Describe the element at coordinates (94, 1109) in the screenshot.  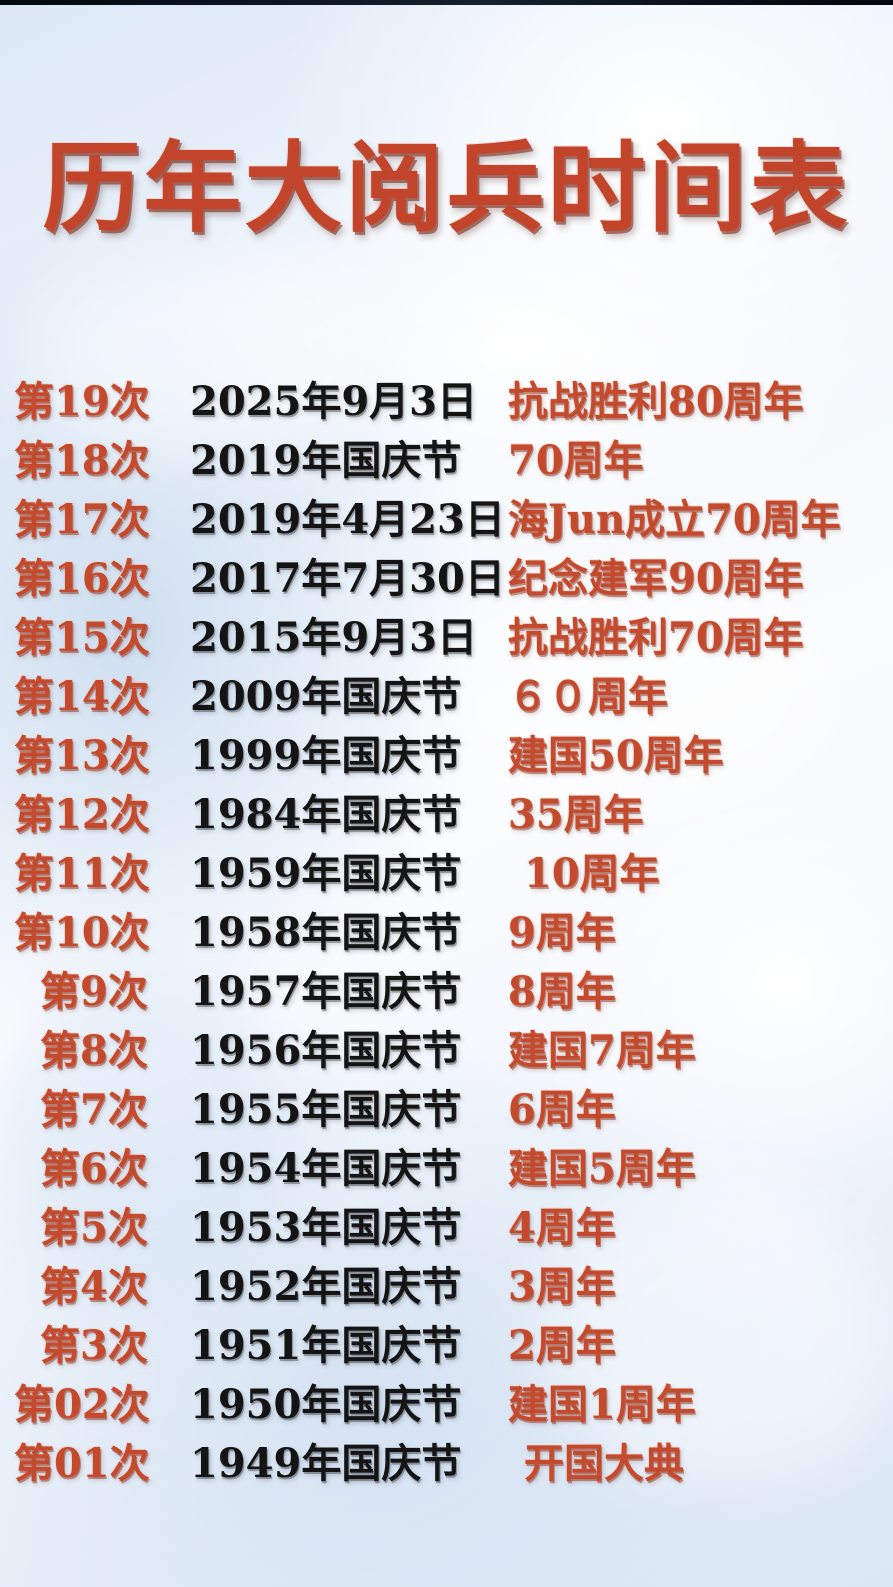
I see `parade-index-cell: 第7次` at that location.